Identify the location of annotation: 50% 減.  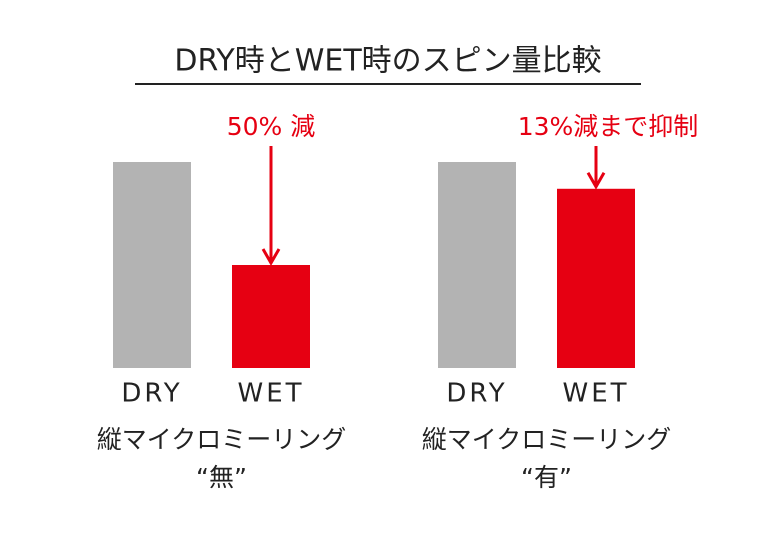
(271, 126).